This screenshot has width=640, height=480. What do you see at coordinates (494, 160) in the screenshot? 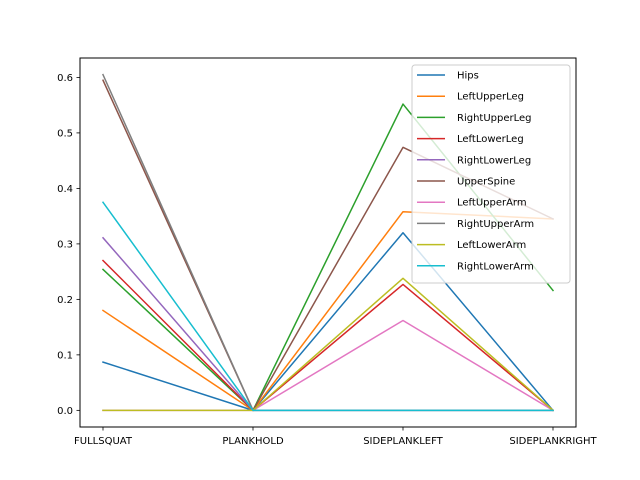
I see `legend-label: RightLowerLeg` at bounding box center [494, 160].